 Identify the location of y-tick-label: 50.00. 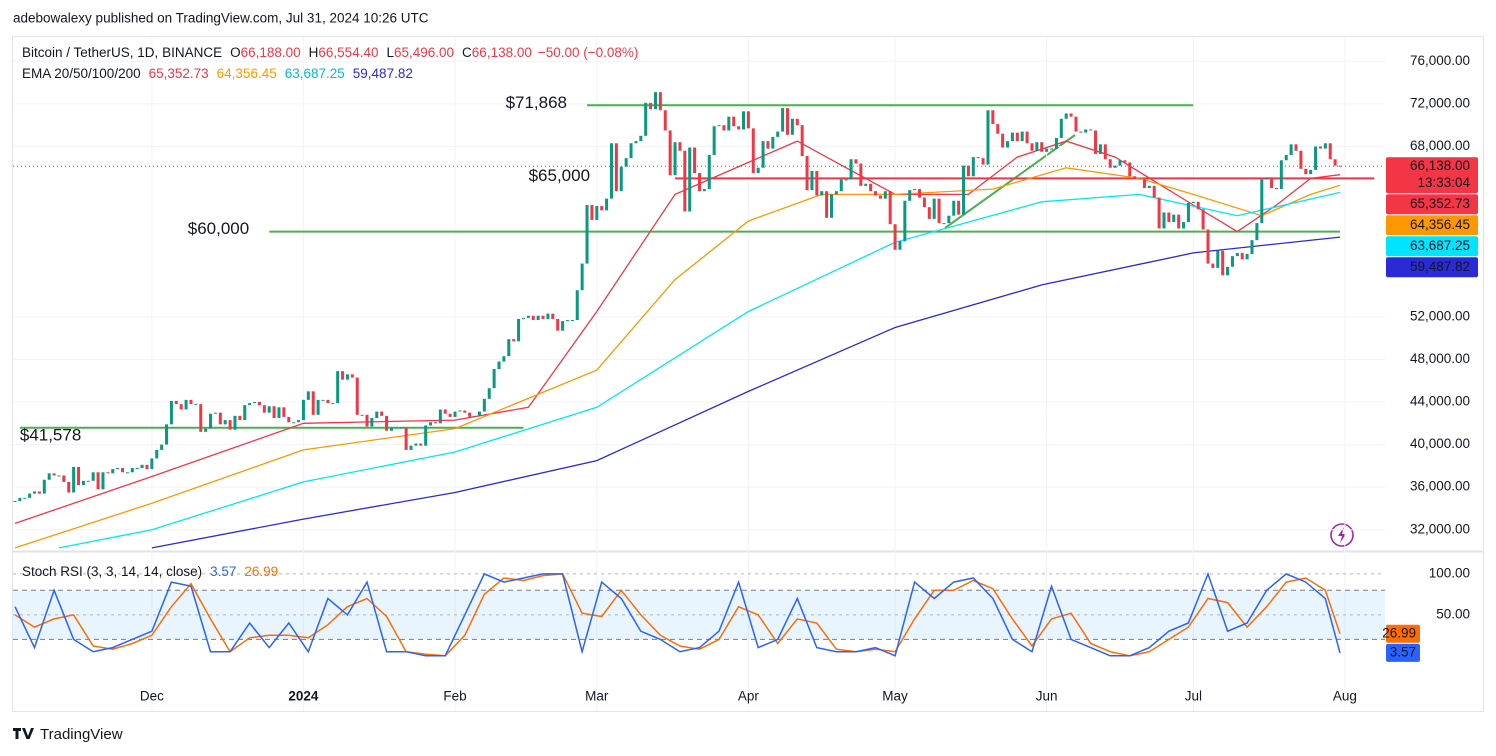
(1453, 613).